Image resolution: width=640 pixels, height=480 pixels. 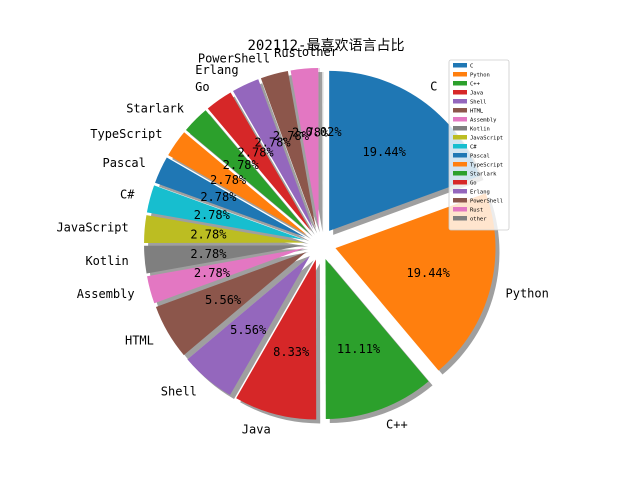 I want to click on category-label-cpp: C++, so click(x=397, y=424).